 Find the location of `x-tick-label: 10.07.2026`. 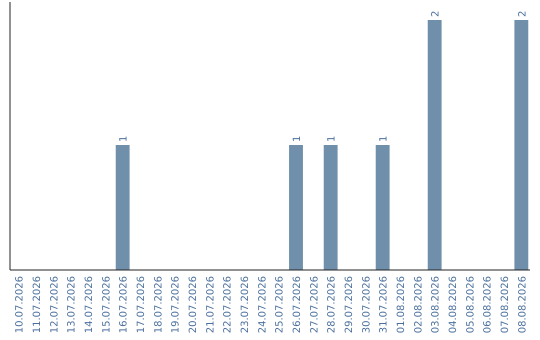

x-tick-label: 10.07.2026 is located at coordinates (20, 305).